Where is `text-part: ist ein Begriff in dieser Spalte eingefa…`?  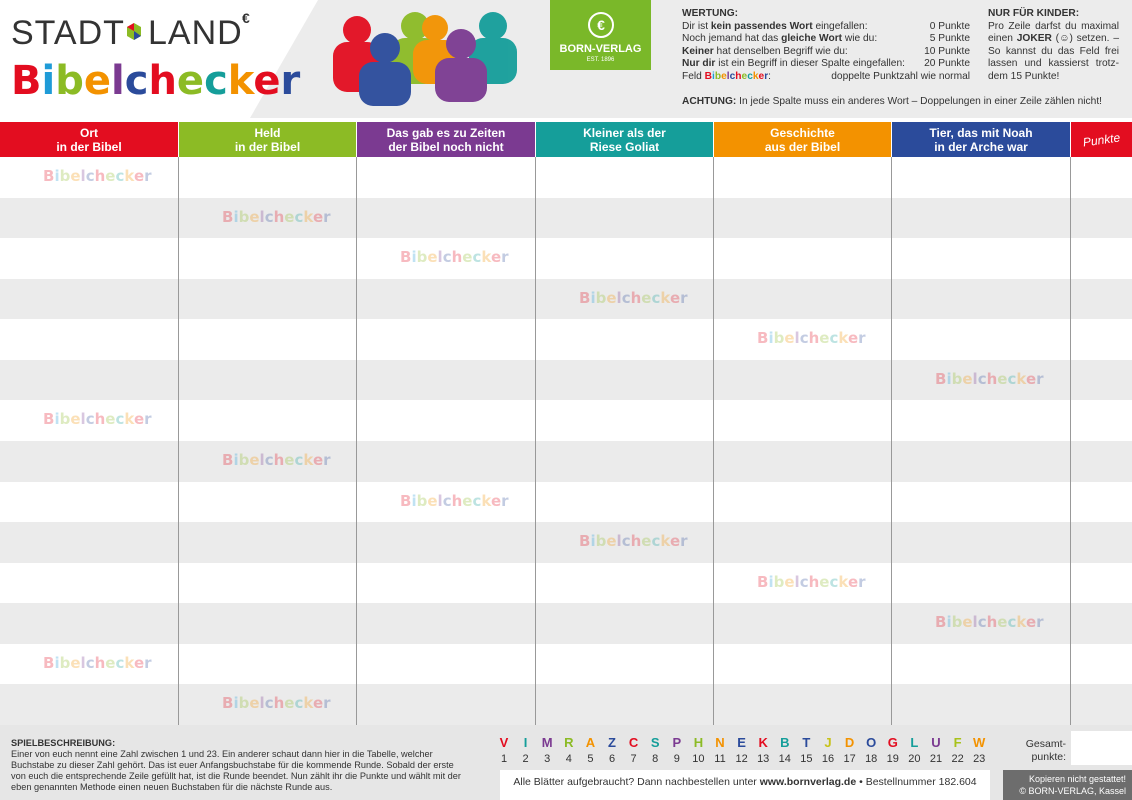 text-part: ist ein Begriff in dieser Spalte eingefa… is located at coordinates (810, 64).